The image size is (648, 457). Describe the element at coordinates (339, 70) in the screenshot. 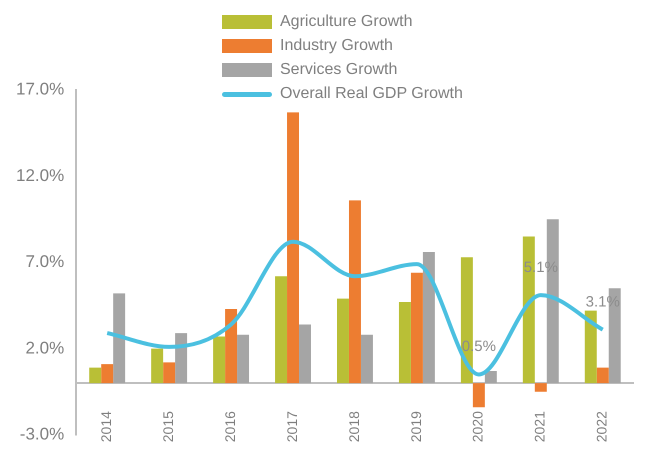

I see `legend-label: Services Growth` at that location.